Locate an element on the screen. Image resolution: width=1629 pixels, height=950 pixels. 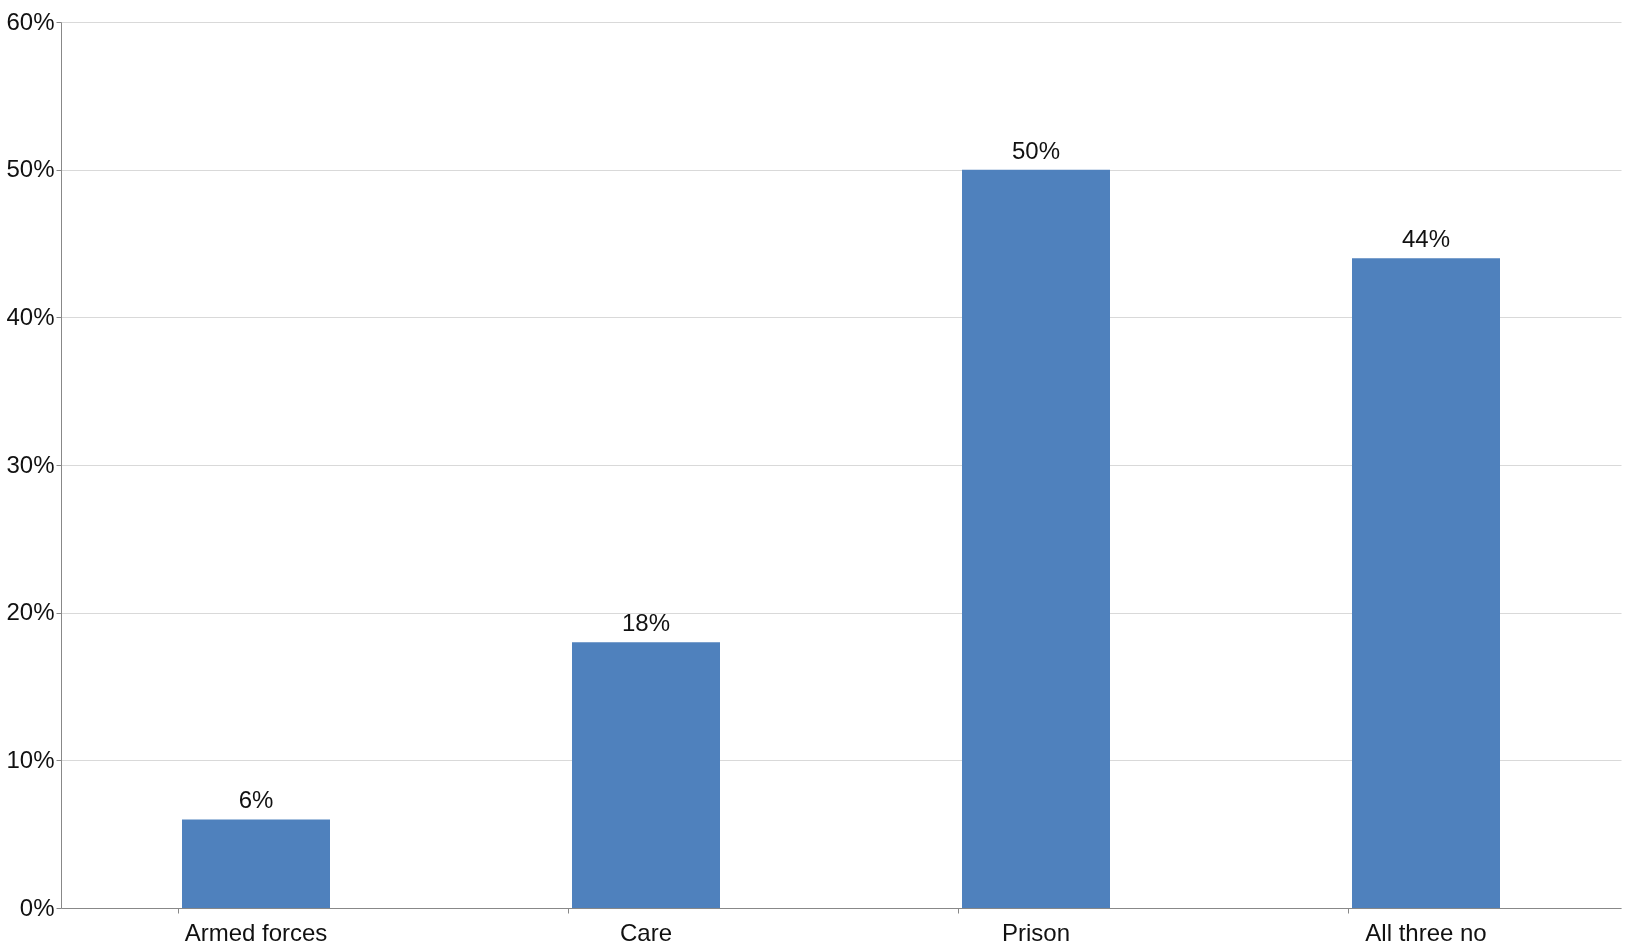
data-label: 44% is located at coordinates (1426, 239).